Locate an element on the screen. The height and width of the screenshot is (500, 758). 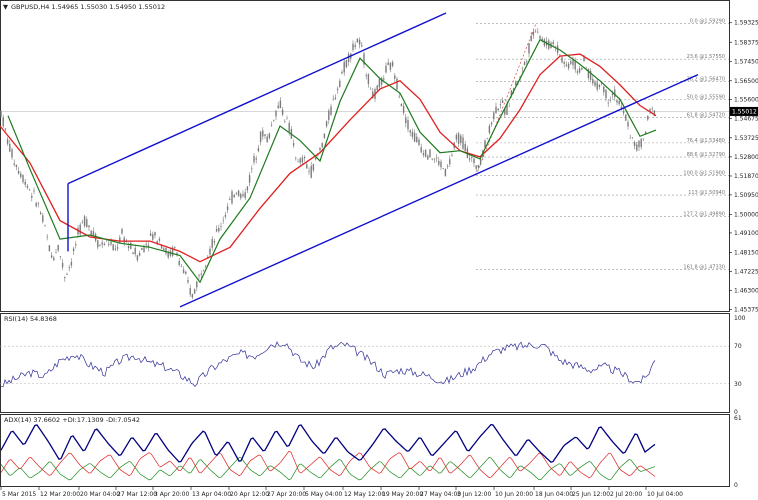
time-tick-label: 13 Apr 04:00 is located at coordinates (211, 494).